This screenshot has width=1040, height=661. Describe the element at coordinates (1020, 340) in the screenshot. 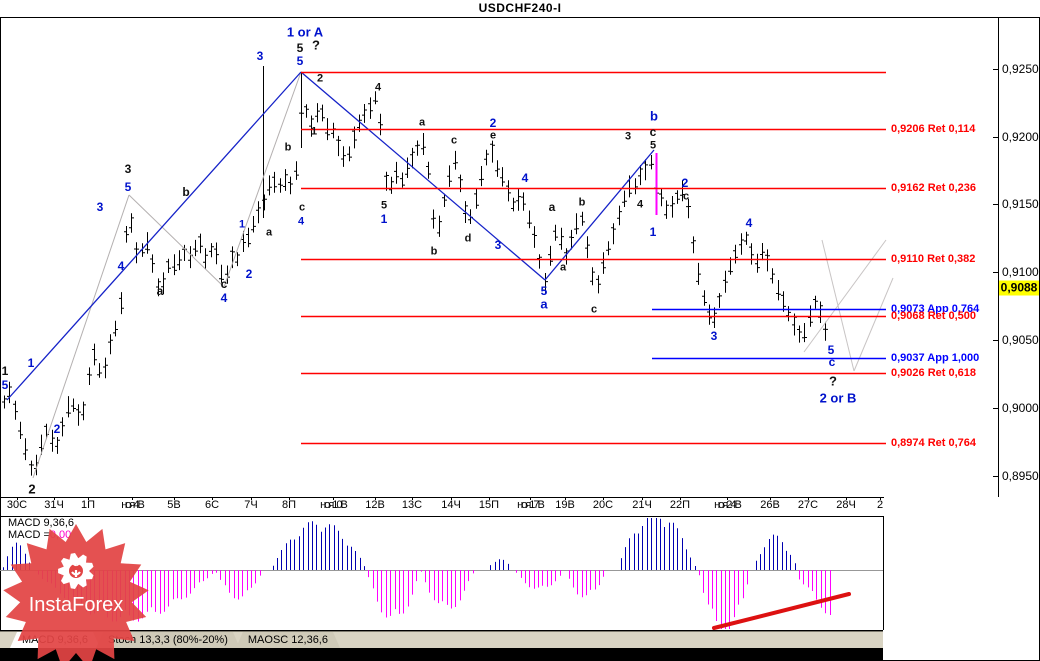

I see `price-axis-label: 0,9050` at that location.